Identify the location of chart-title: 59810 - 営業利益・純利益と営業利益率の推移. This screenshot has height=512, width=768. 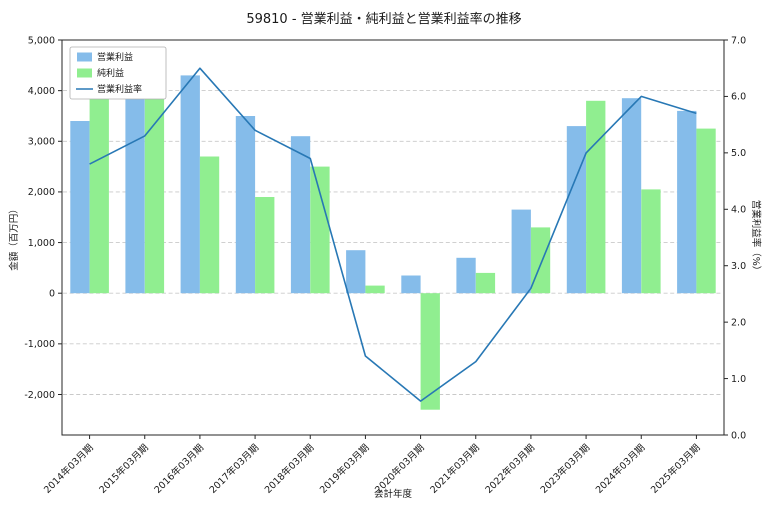
(384, 19).